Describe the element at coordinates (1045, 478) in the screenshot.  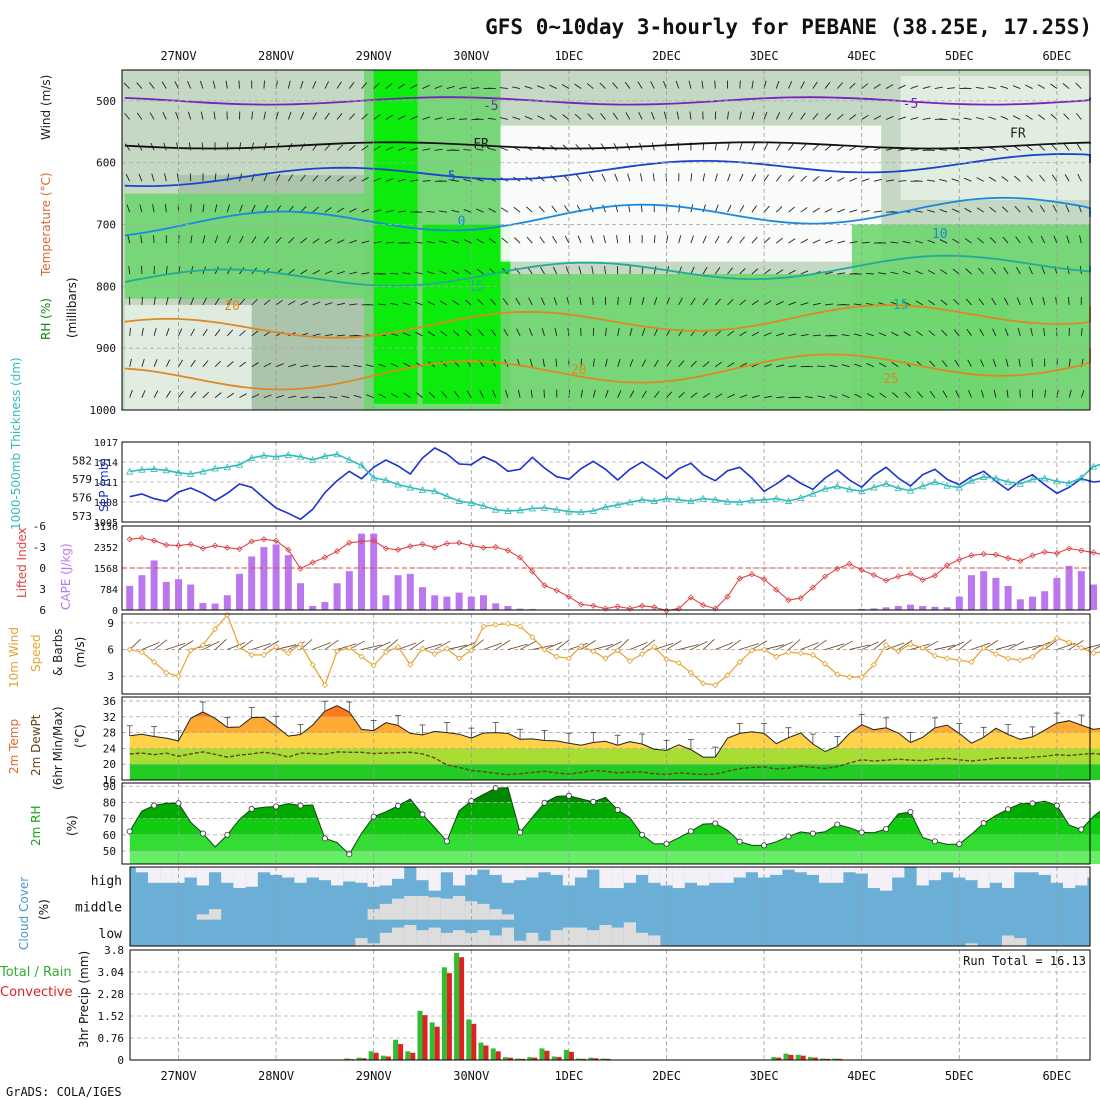
I see `thickness-point` at that location.